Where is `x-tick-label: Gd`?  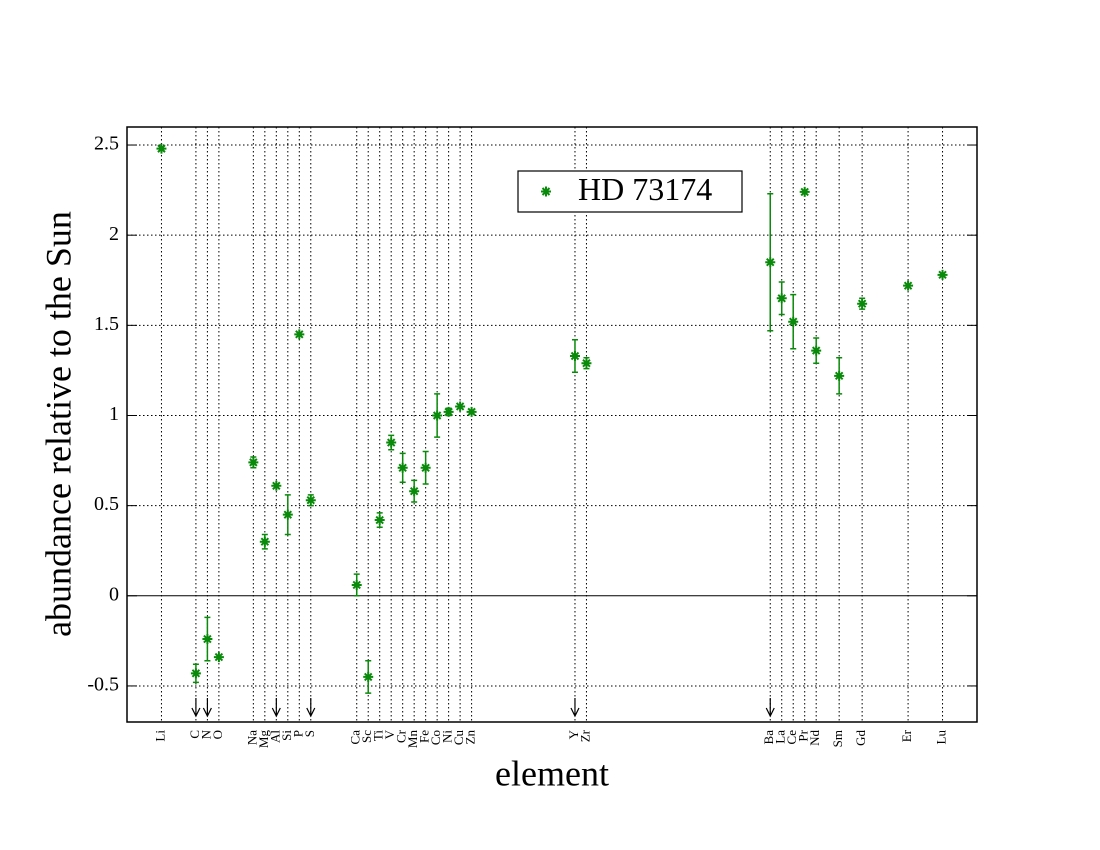
x-tick-label: Gd is located at coordinates (860, 738).